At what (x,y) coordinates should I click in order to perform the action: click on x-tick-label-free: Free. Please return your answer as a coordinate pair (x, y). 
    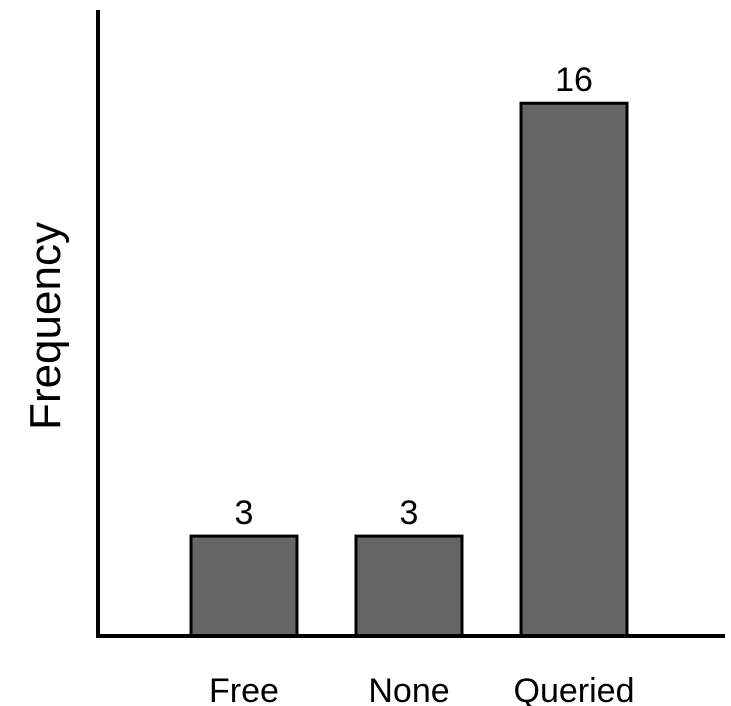
    Looking at the image, I should click on (244, 689).